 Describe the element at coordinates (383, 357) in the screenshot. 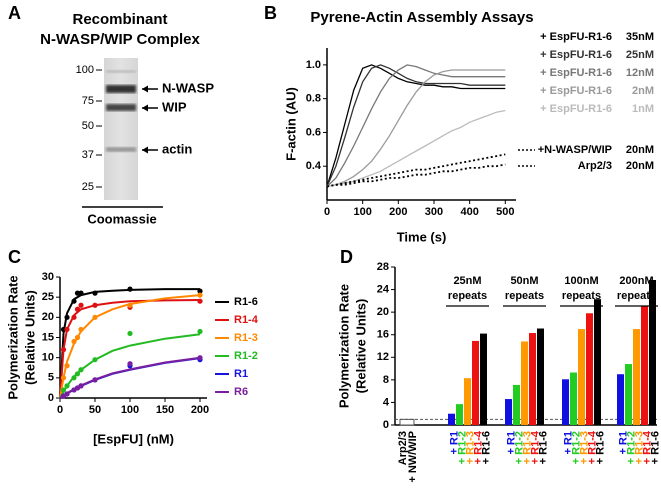

I see `y-tick-label: 12` at that location.